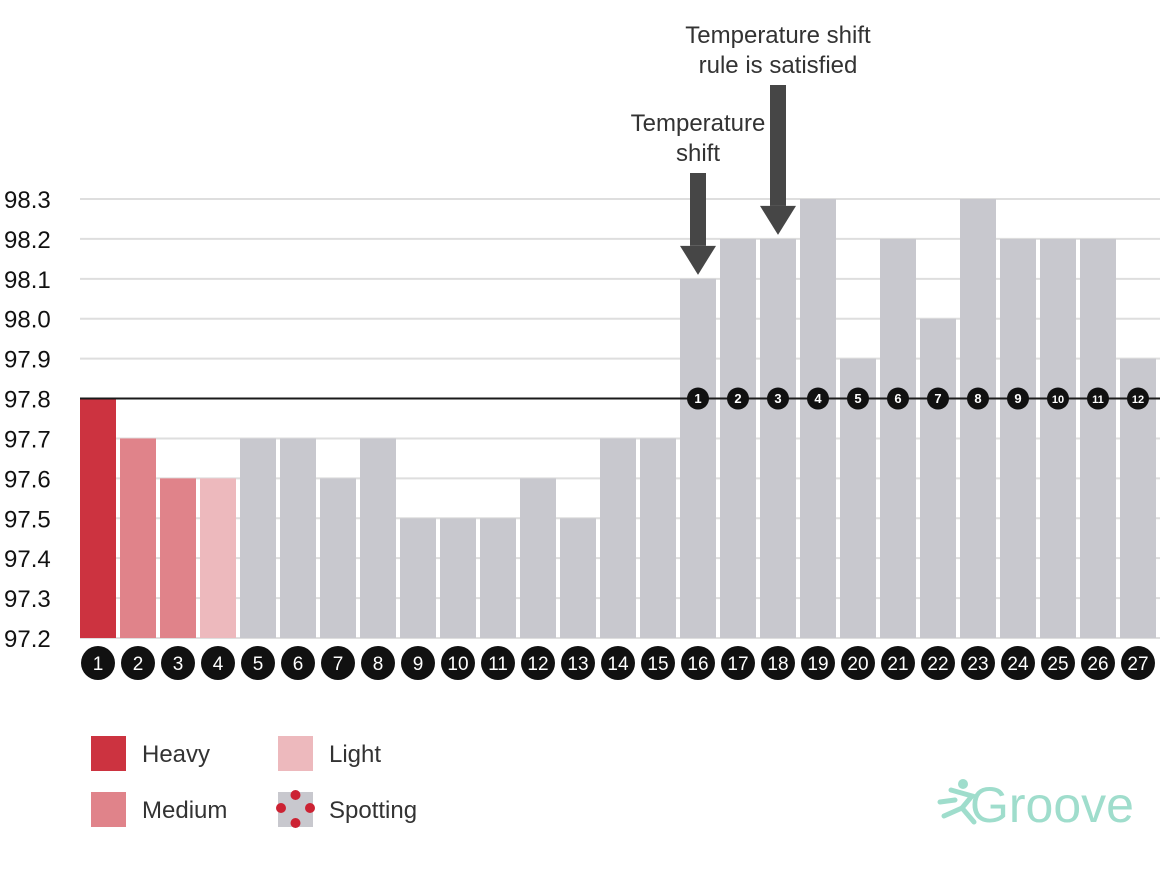 Image resolution: width=1175 pixels, height=870 pixels. I want to click on legend: Heavy Medium Light Spotting, so click(254, 782).